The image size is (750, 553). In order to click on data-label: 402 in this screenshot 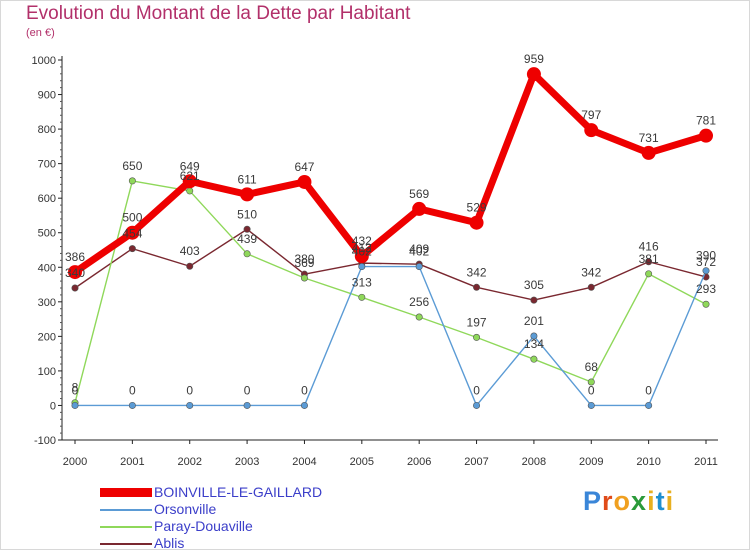, I will do `click(362, 252)`.